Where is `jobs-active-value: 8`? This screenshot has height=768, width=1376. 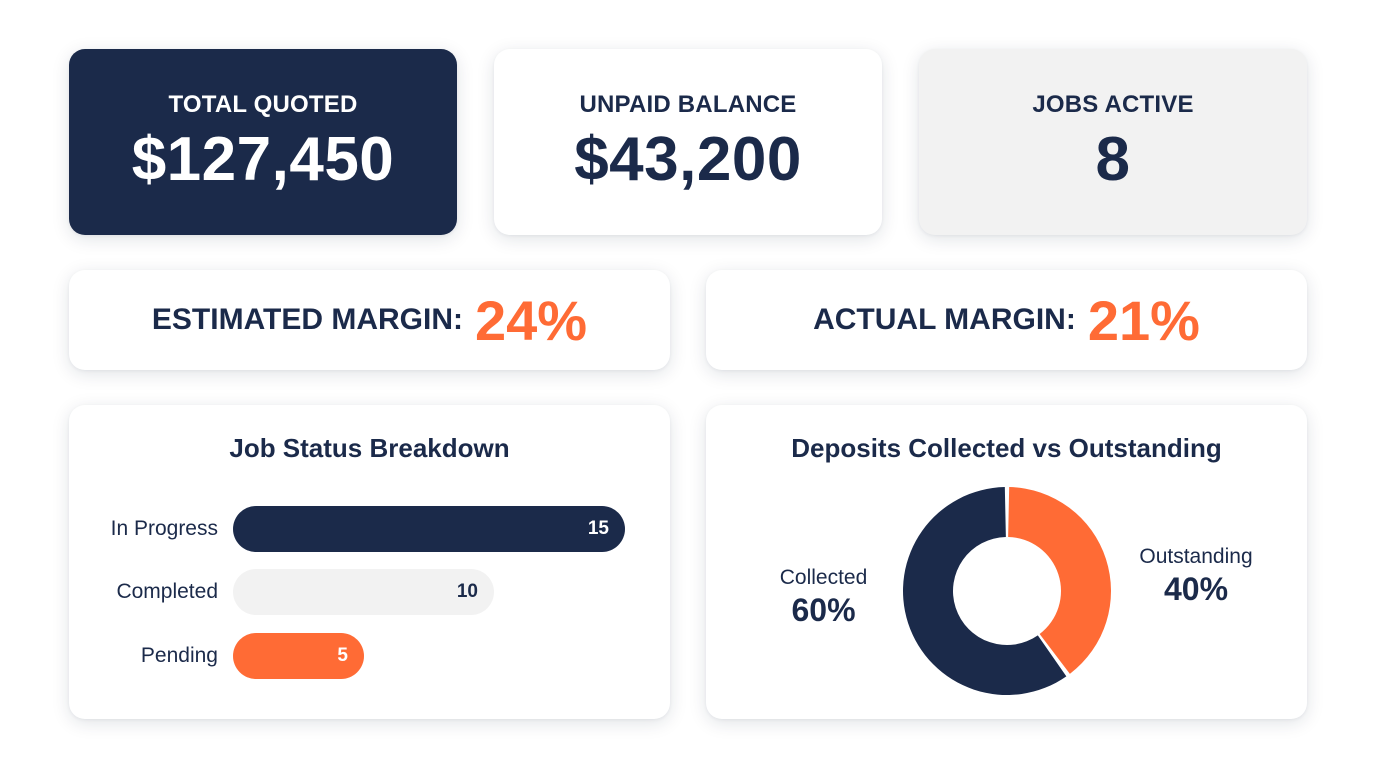
jobs-active-value: 8 is located at coordinates (1113, 160).